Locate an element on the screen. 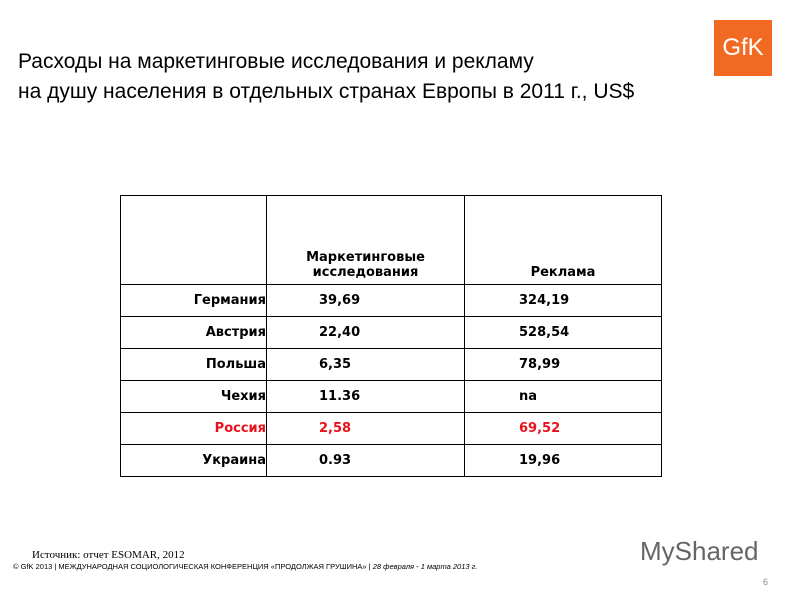  cell: 78,99 is located at coordinates (563, 364).